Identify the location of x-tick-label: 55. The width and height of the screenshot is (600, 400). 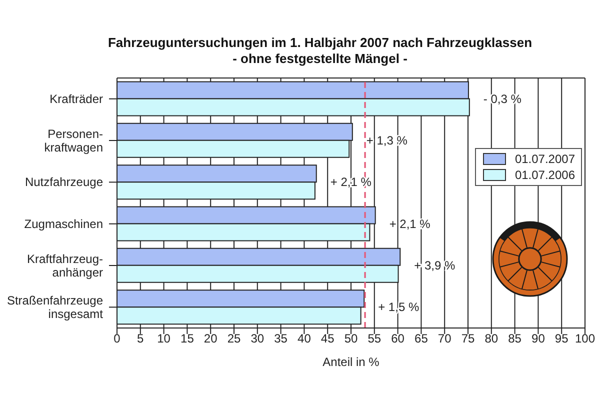
(375, 339).